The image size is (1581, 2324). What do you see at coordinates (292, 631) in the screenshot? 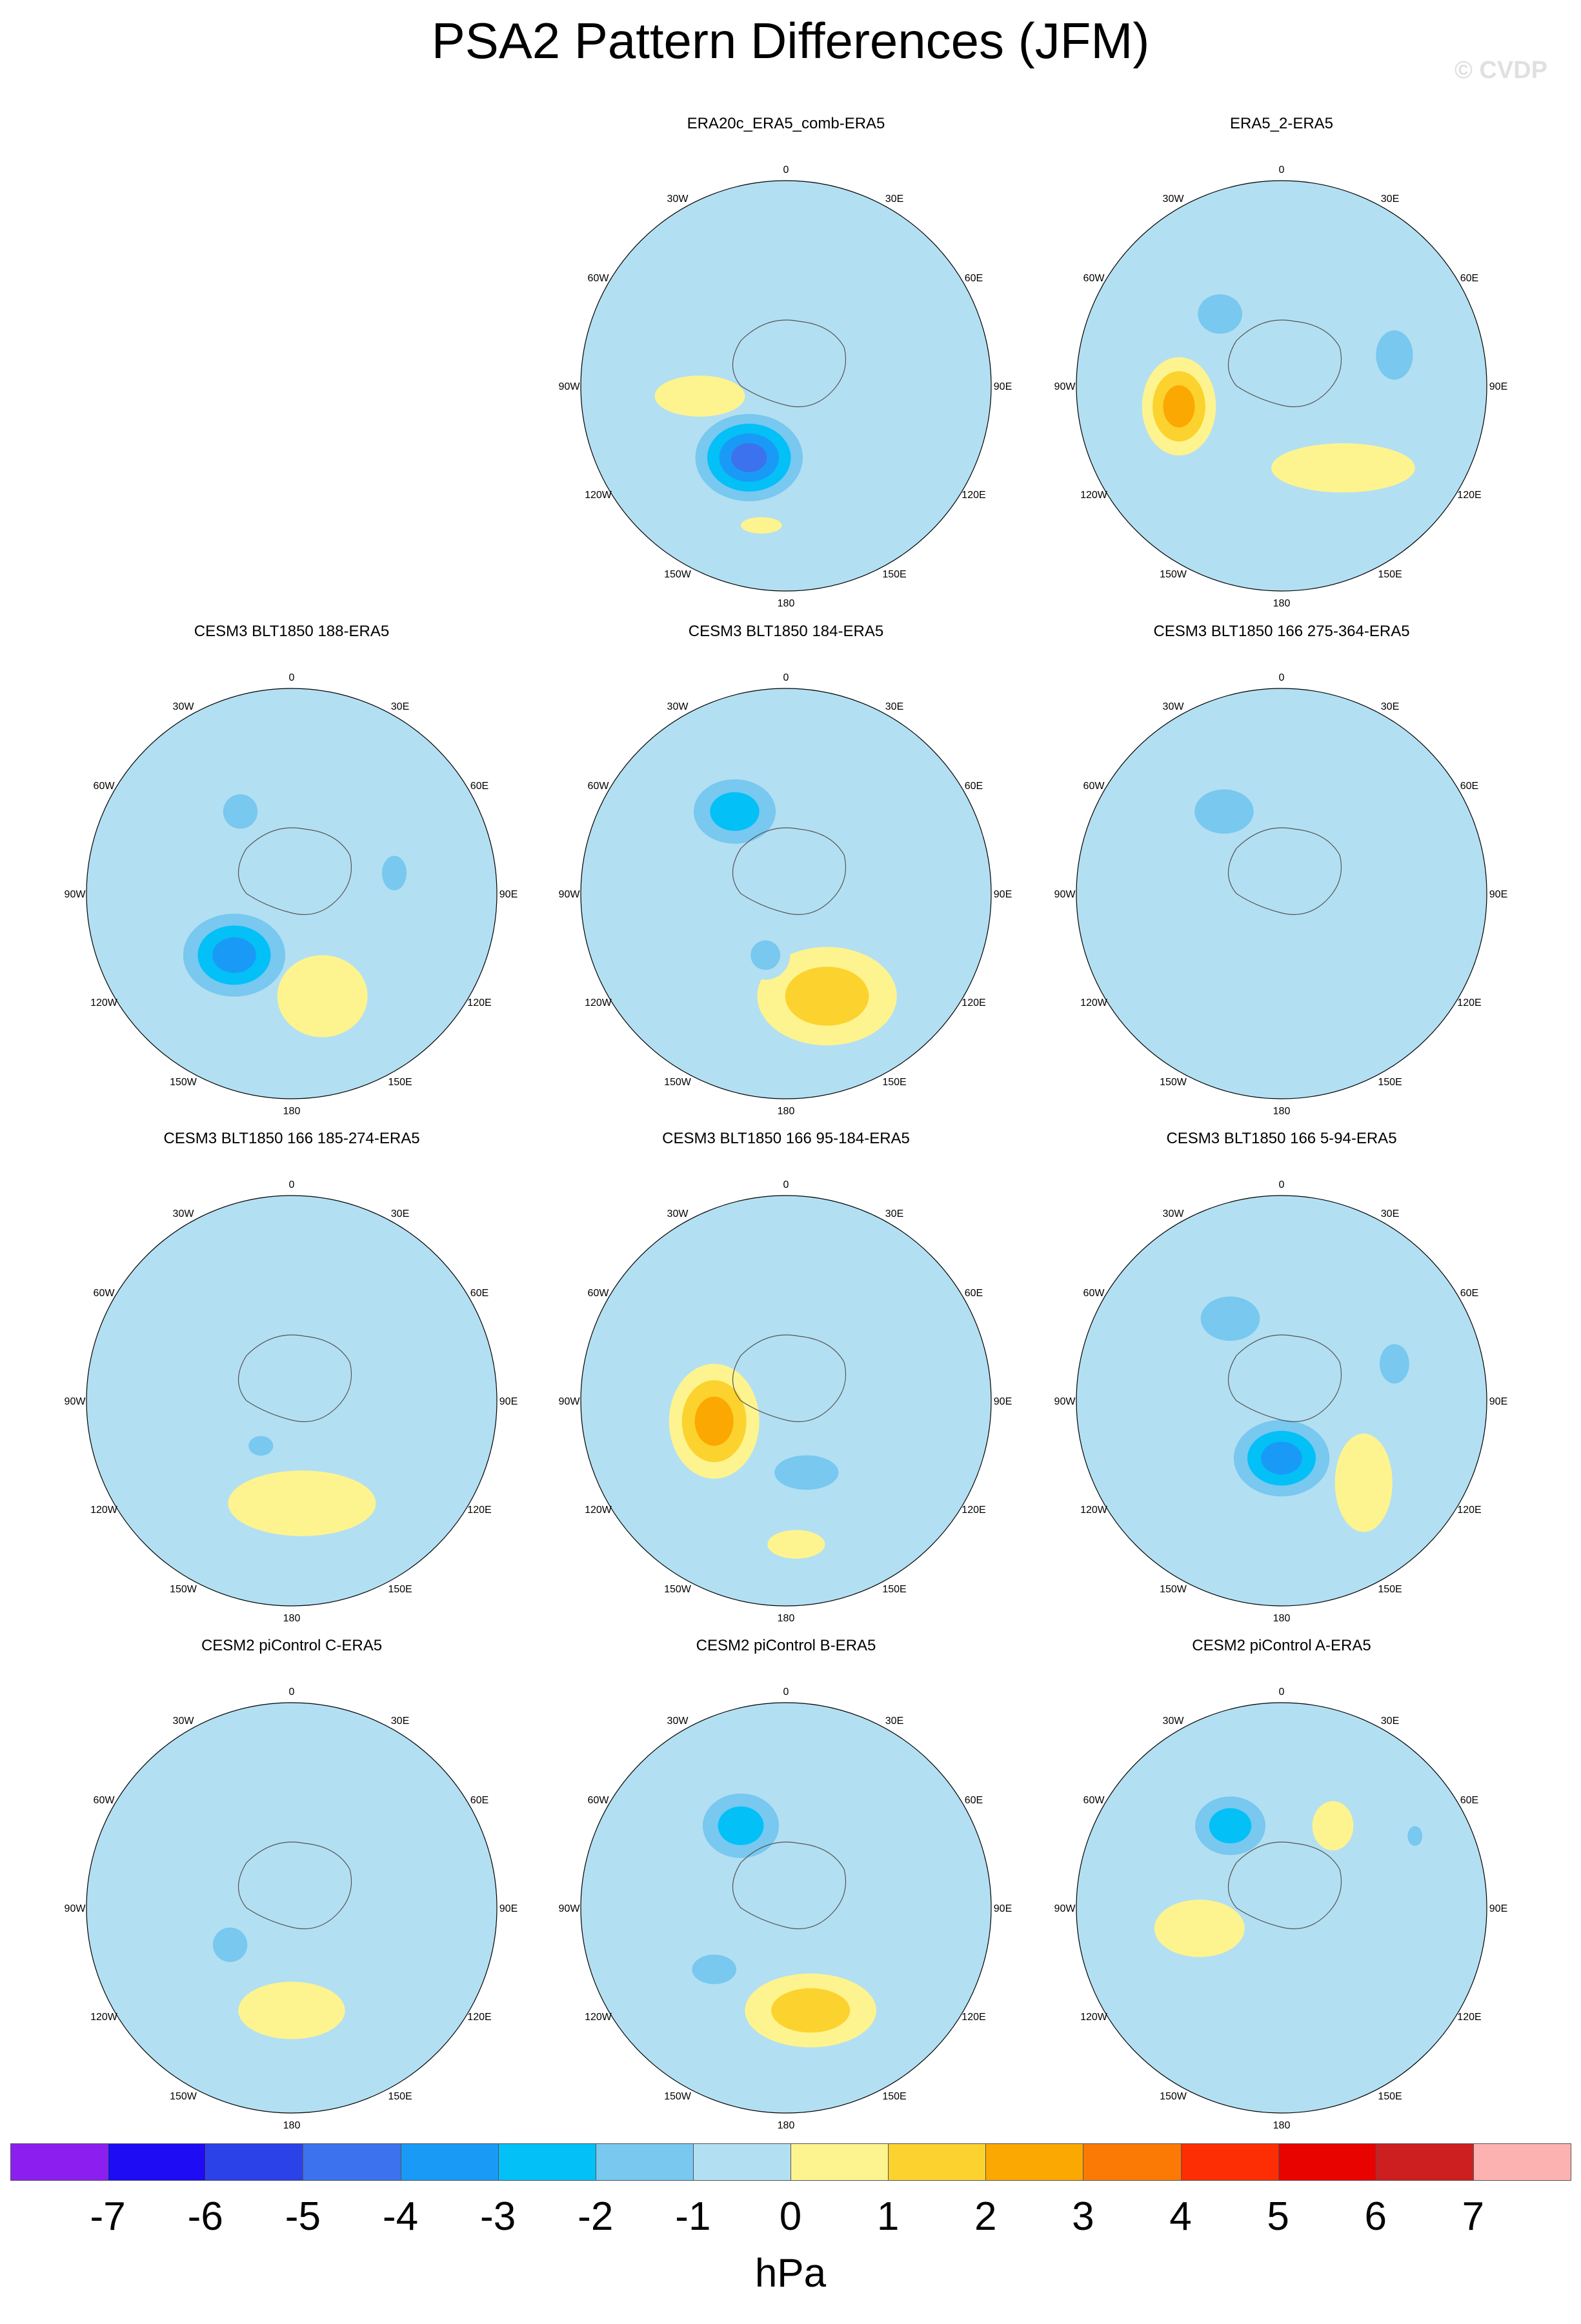
I see `panel-title: CESM3 BLT1850 188-ERA5` at bounding box center [292, 631].